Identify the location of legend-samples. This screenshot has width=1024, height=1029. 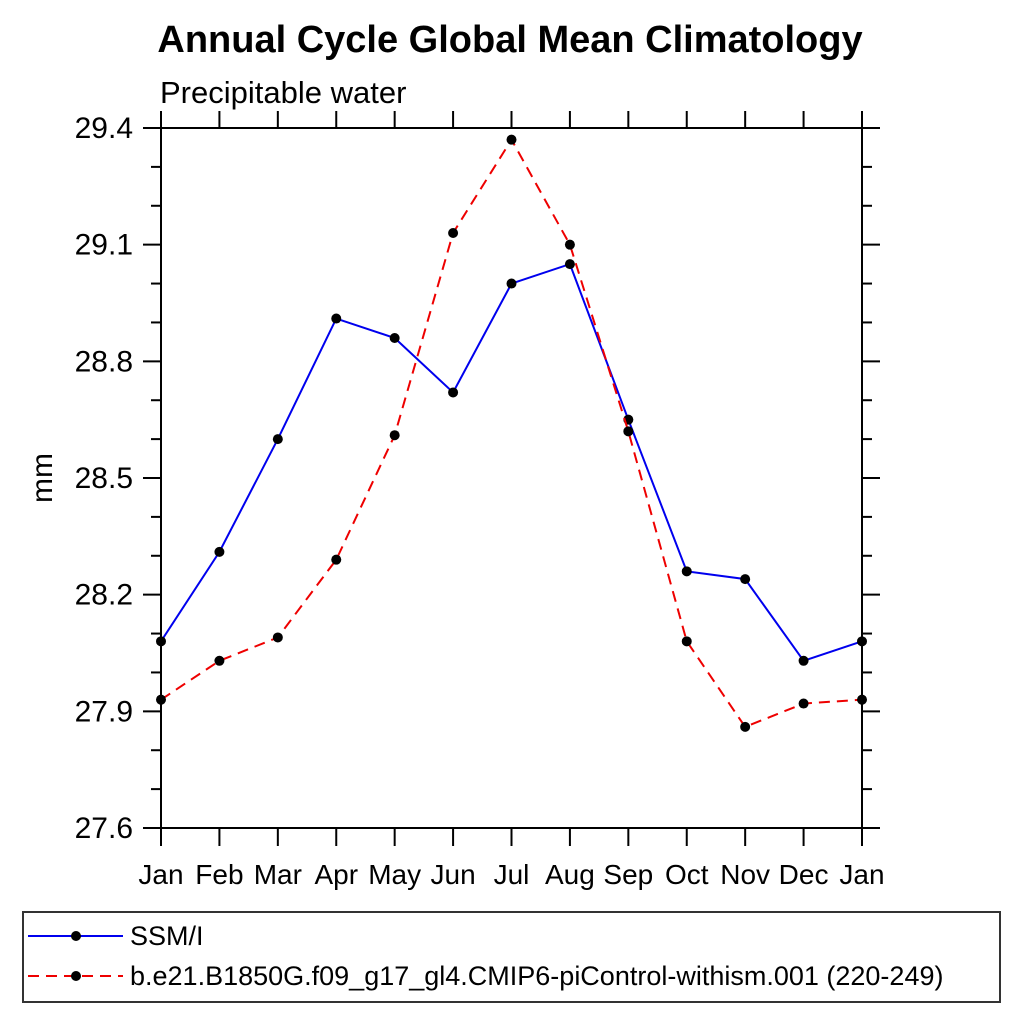
(75, 956).